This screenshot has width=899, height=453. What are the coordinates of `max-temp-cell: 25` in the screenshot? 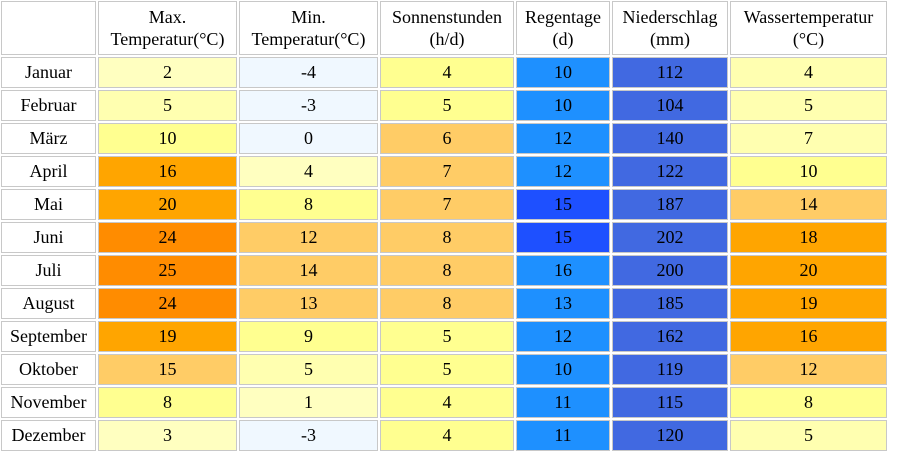 It's located at (167, 270).